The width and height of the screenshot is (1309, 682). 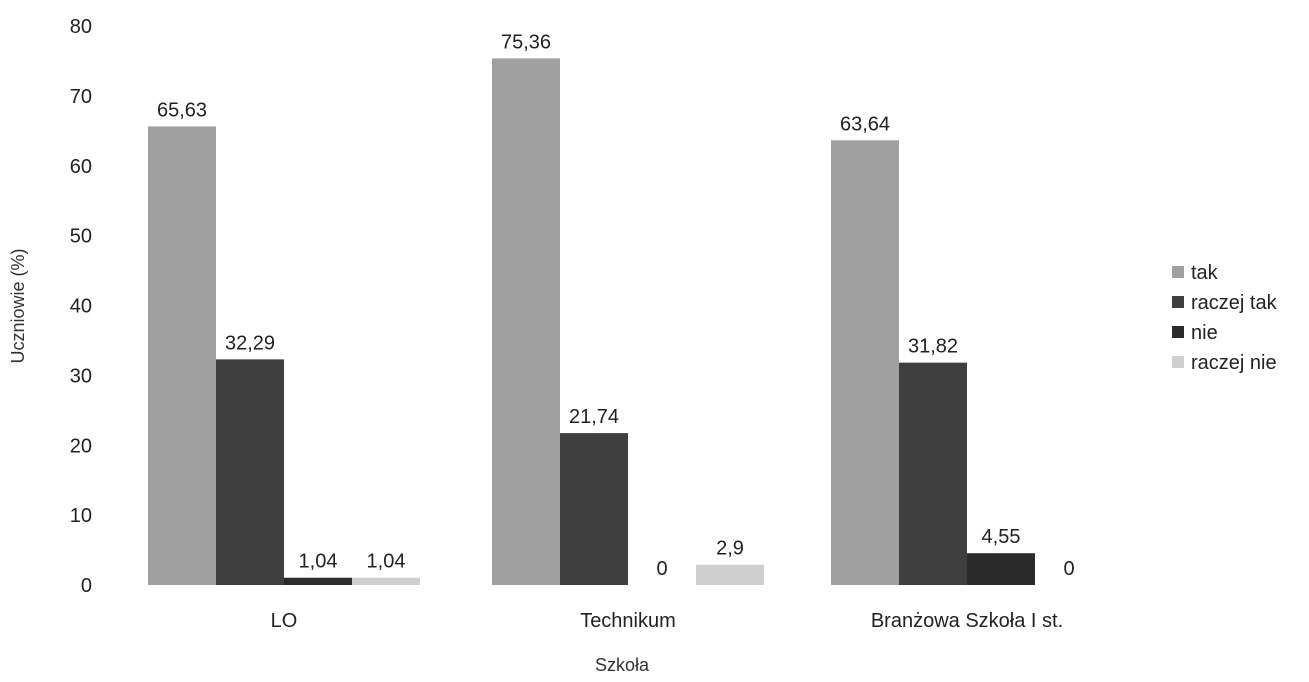 I want to click on y-tick-label: 40, so click(x=81, y=307).